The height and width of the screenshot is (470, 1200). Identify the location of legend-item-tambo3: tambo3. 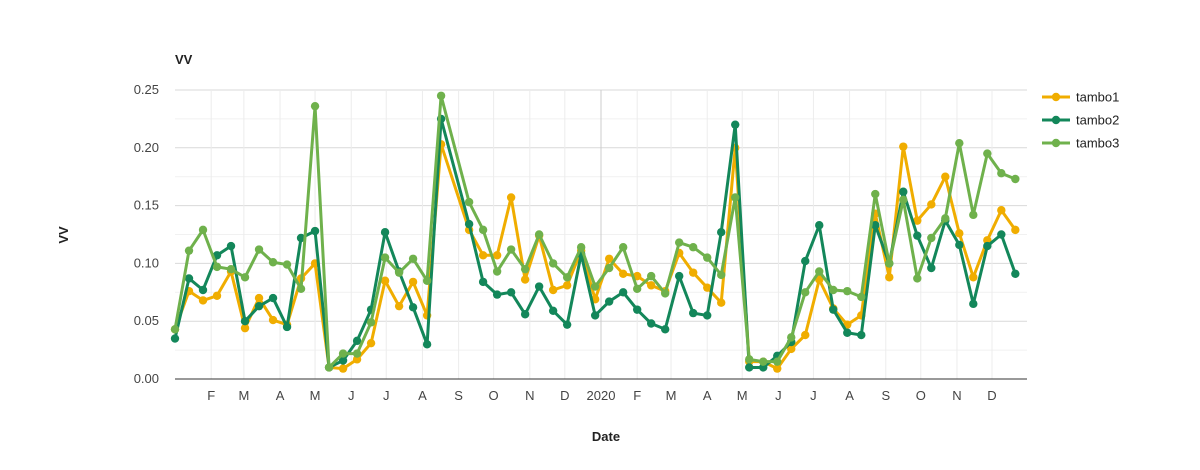
(1080, 143).